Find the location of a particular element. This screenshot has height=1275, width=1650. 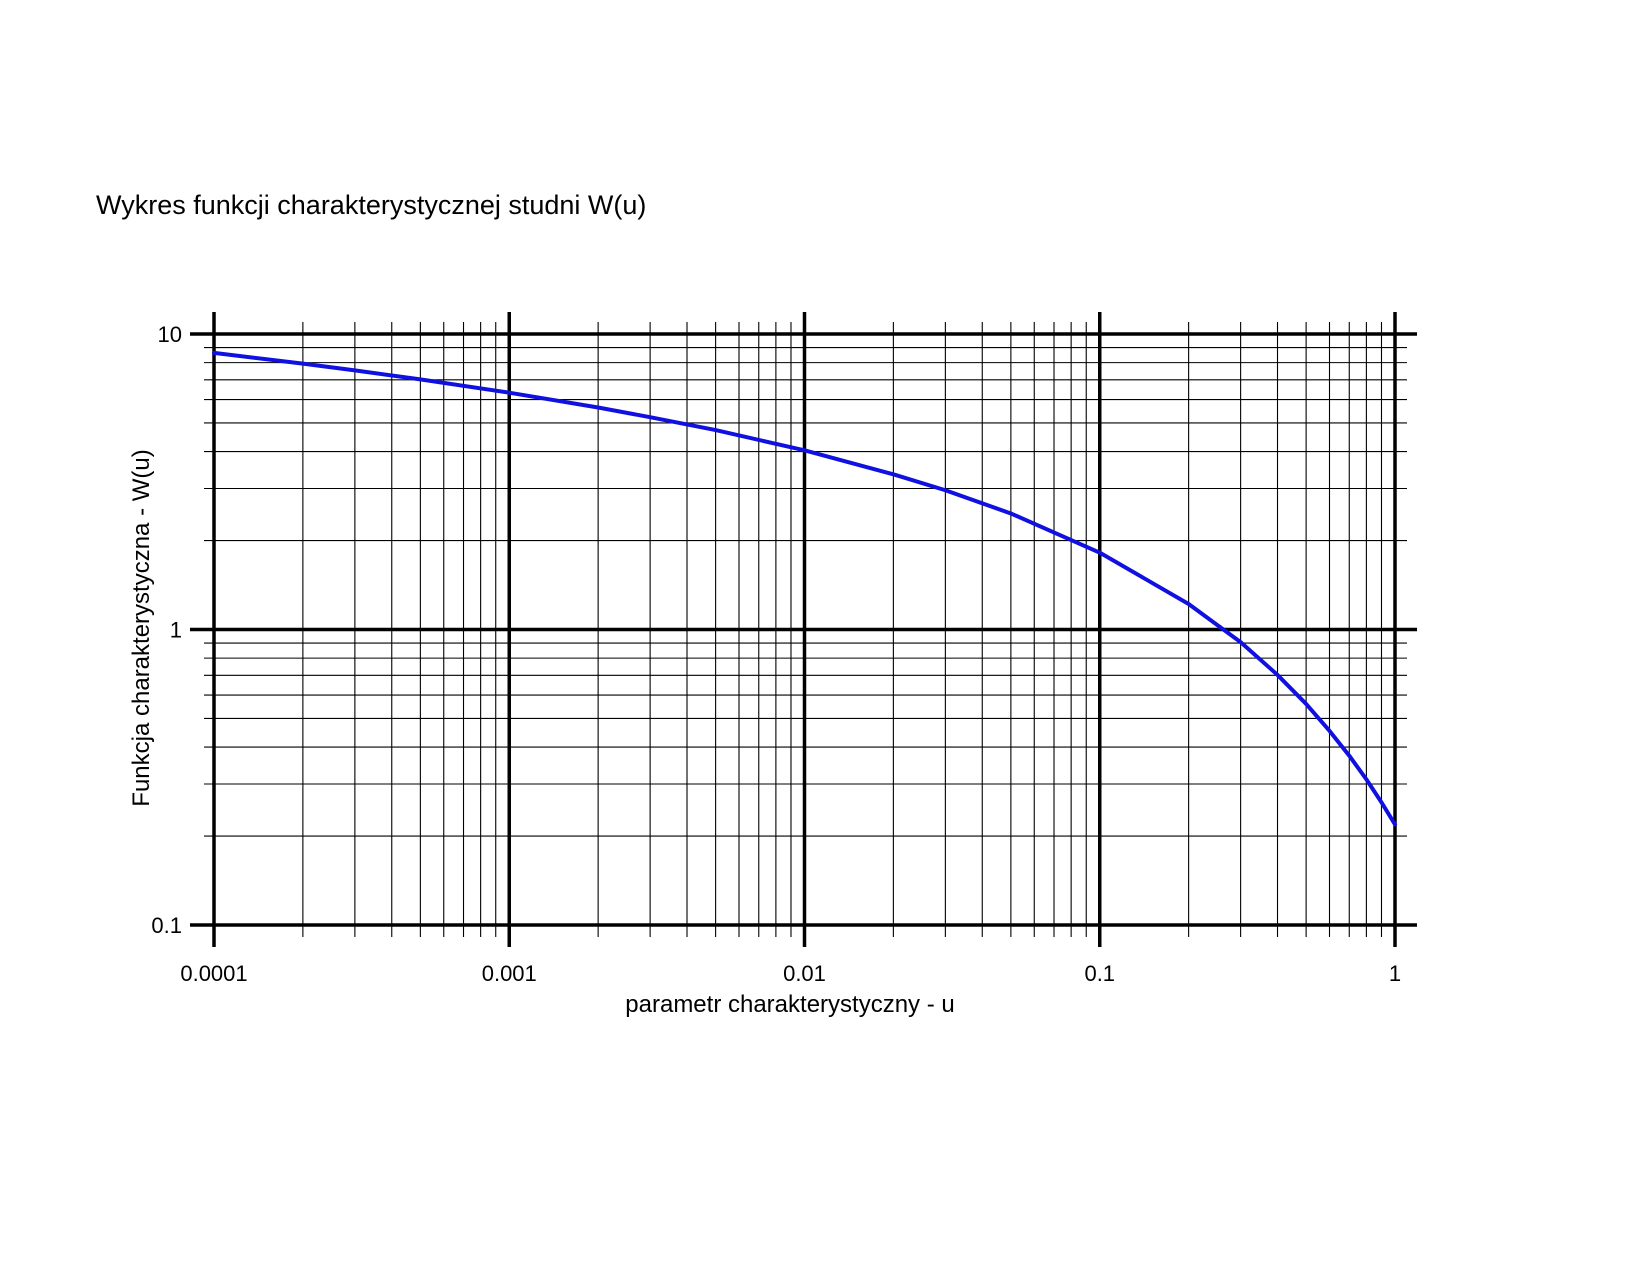

x-tick-label: 0.0001 is located at coordinates (213, 973).